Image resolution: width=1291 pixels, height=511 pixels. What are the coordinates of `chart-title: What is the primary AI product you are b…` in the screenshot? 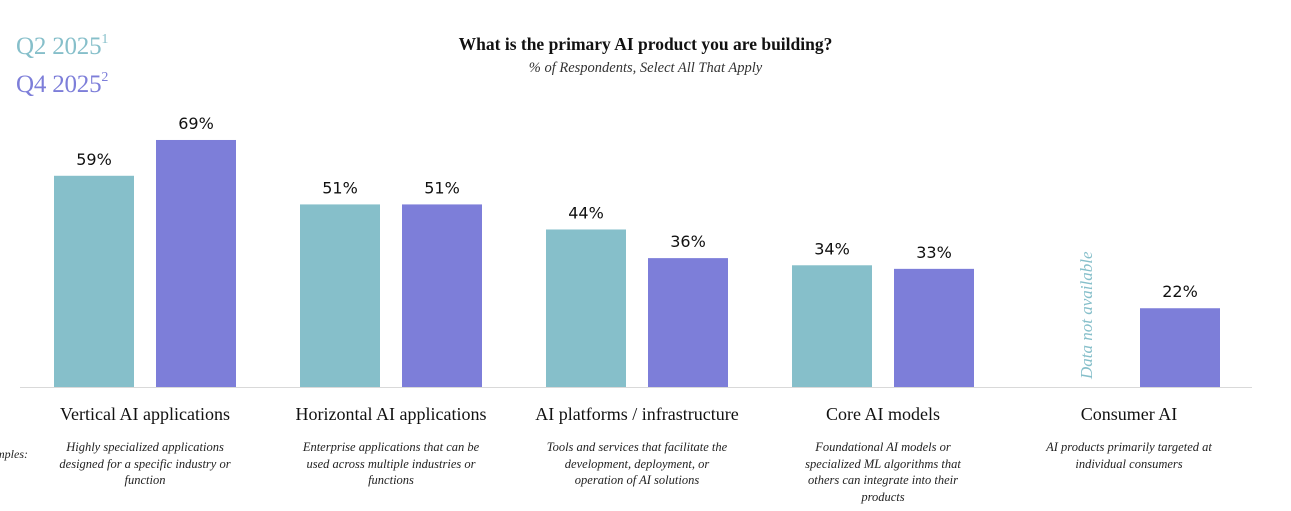 It's located at (645, 44).